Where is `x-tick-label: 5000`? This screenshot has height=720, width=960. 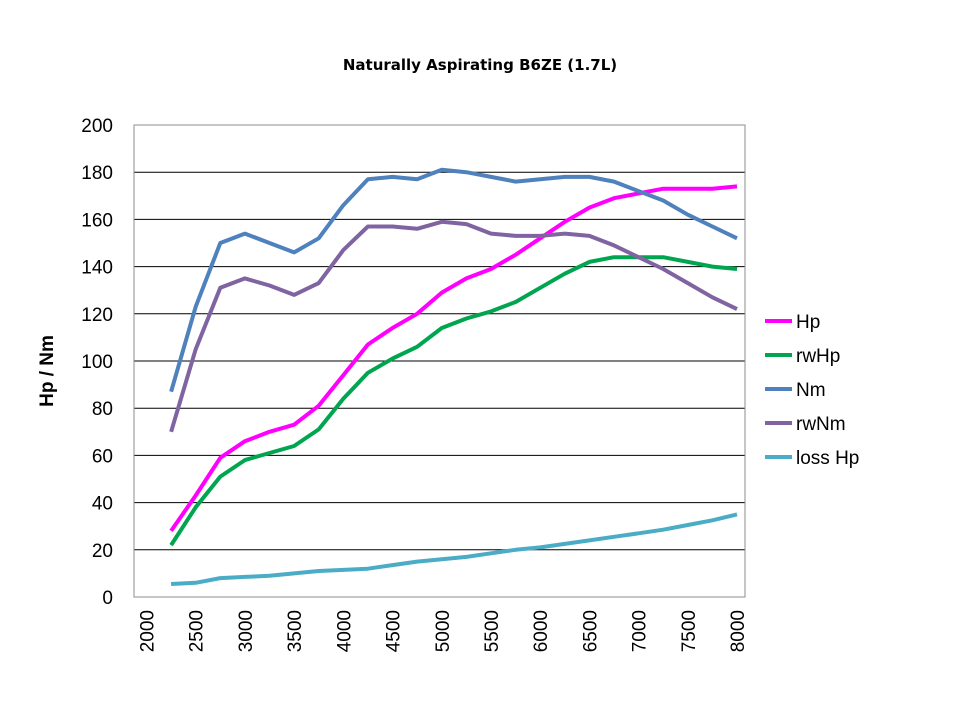 x-tick-label: 5000 is located at coordinates (443, 631).